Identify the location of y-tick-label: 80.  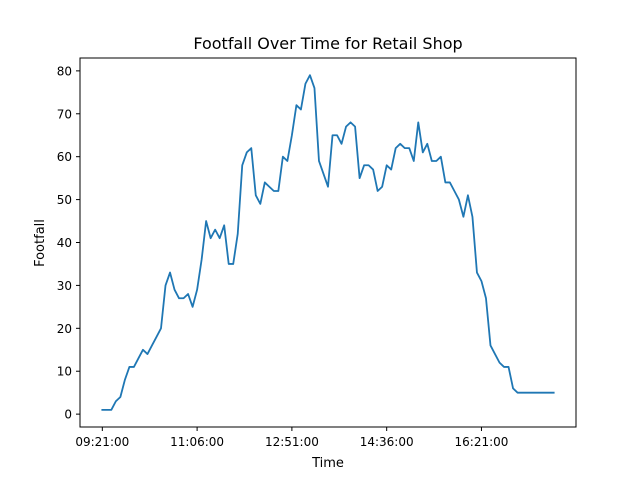
(64, 71).